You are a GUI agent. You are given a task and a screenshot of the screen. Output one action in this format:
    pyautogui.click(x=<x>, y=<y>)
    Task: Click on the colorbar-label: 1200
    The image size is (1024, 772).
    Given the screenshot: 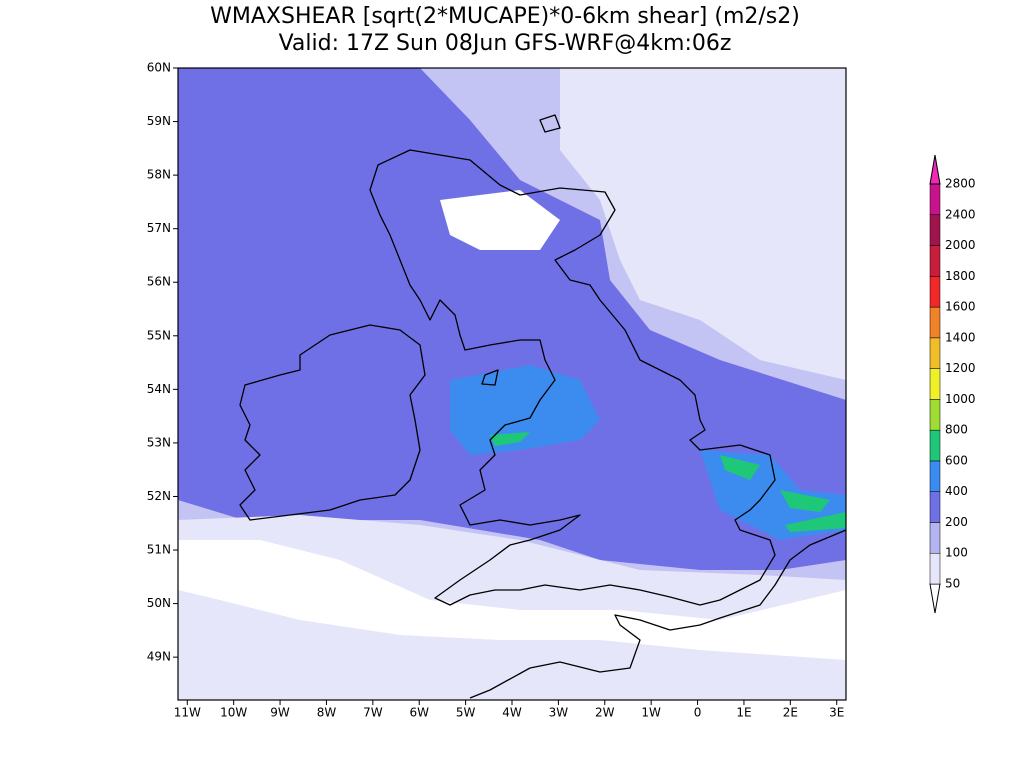 What is the action you would take?
    pyautogui.click(x=960, y=368)
    